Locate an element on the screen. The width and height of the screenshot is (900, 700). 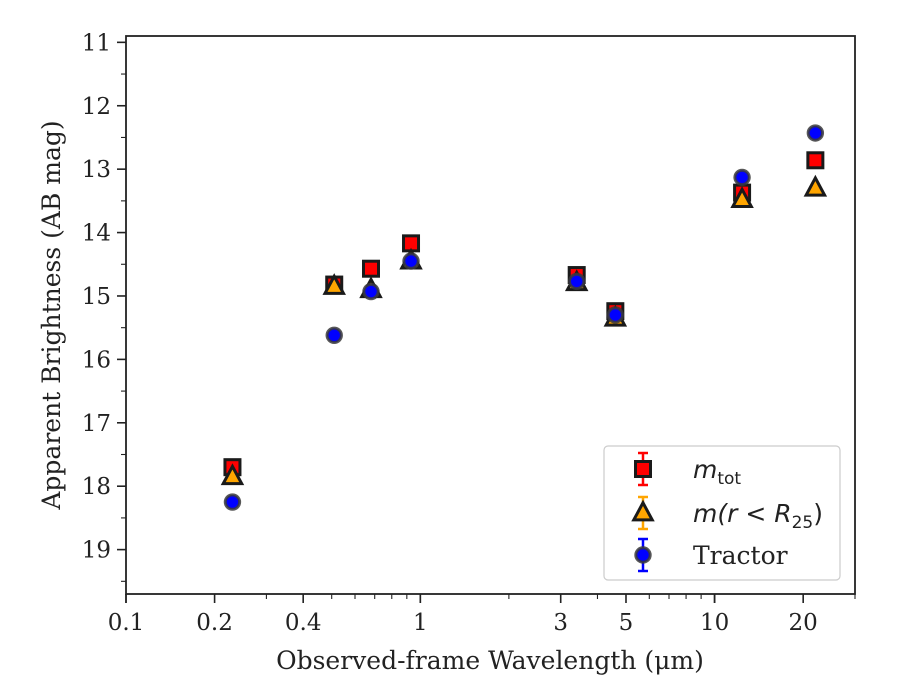
x-tick-label: 1 is located at coordinates (420, 623).